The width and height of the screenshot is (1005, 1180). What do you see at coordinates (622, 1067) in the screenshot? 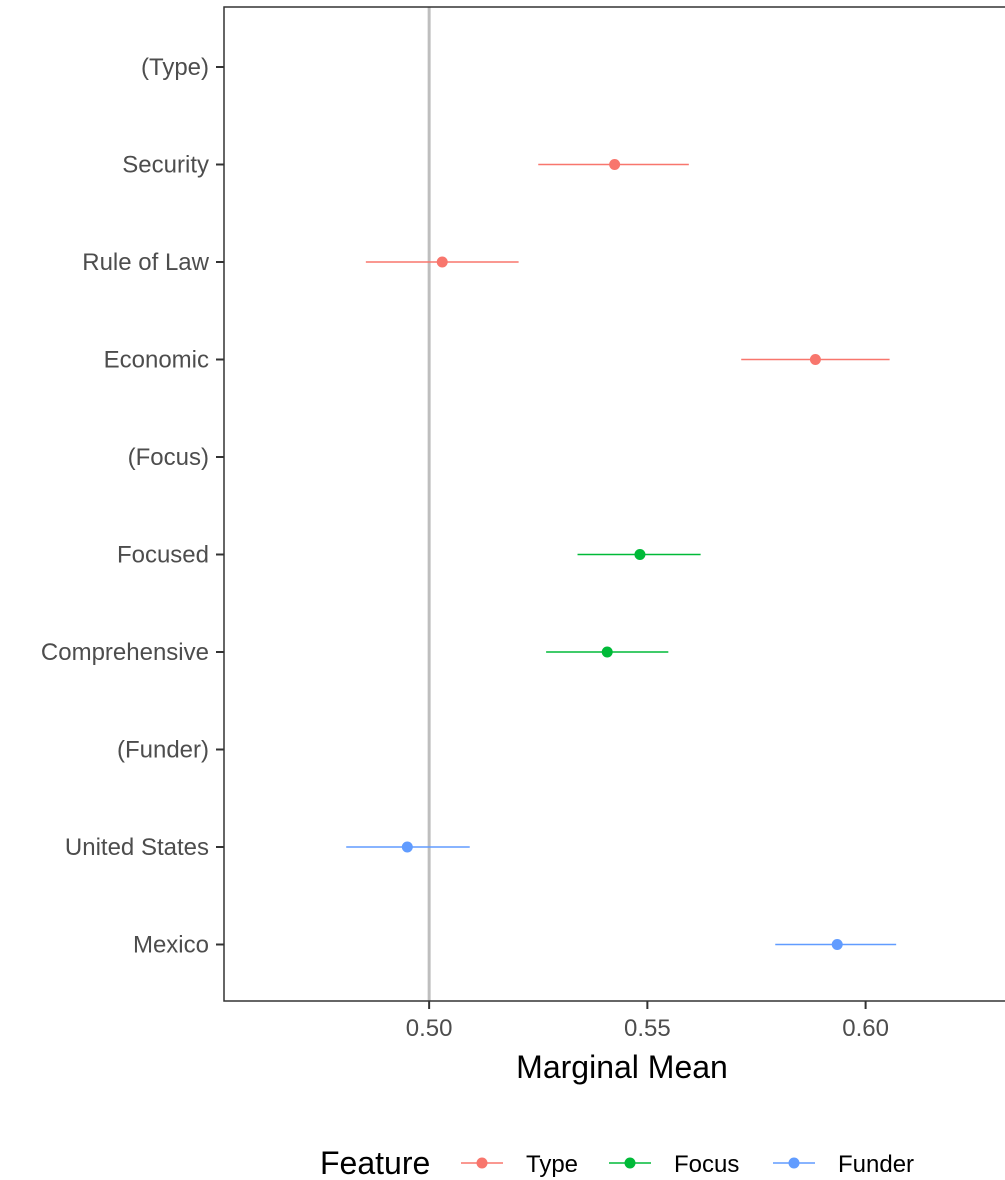
I see `x-axis-title: Marginal Mean` at bounding box center [622, 1067].